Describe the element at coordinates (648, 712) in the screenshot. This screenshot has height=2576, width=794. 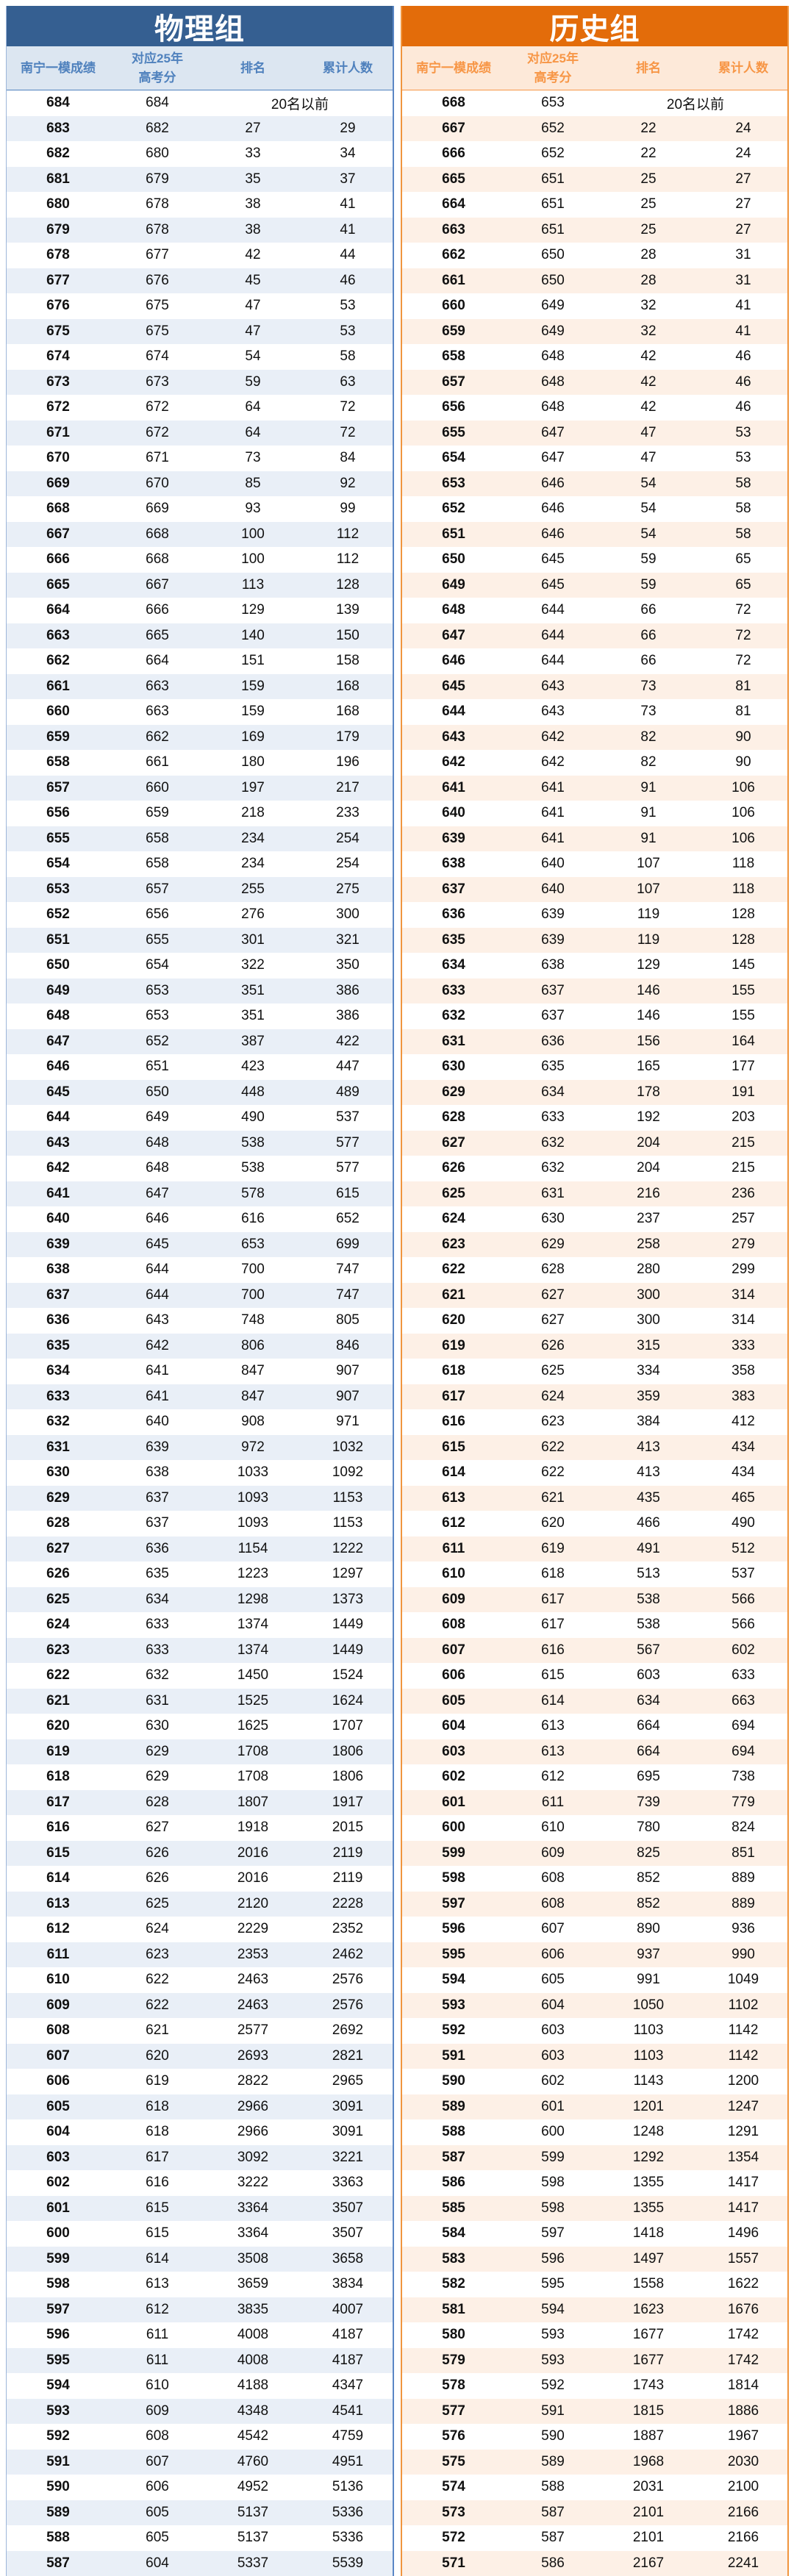
I see `rank-cell: 73` at that location.